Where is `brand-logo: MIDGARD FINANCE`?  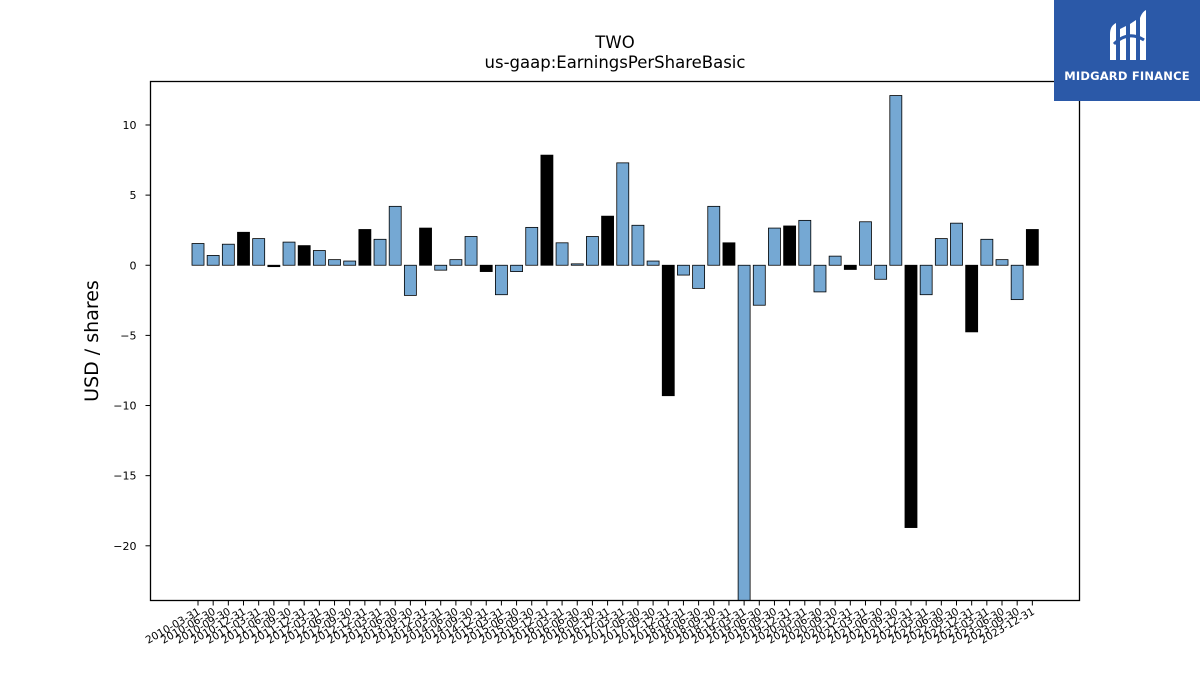 brand-logo: MIDGARD FINANCE is located at coordinates (1127, 50).